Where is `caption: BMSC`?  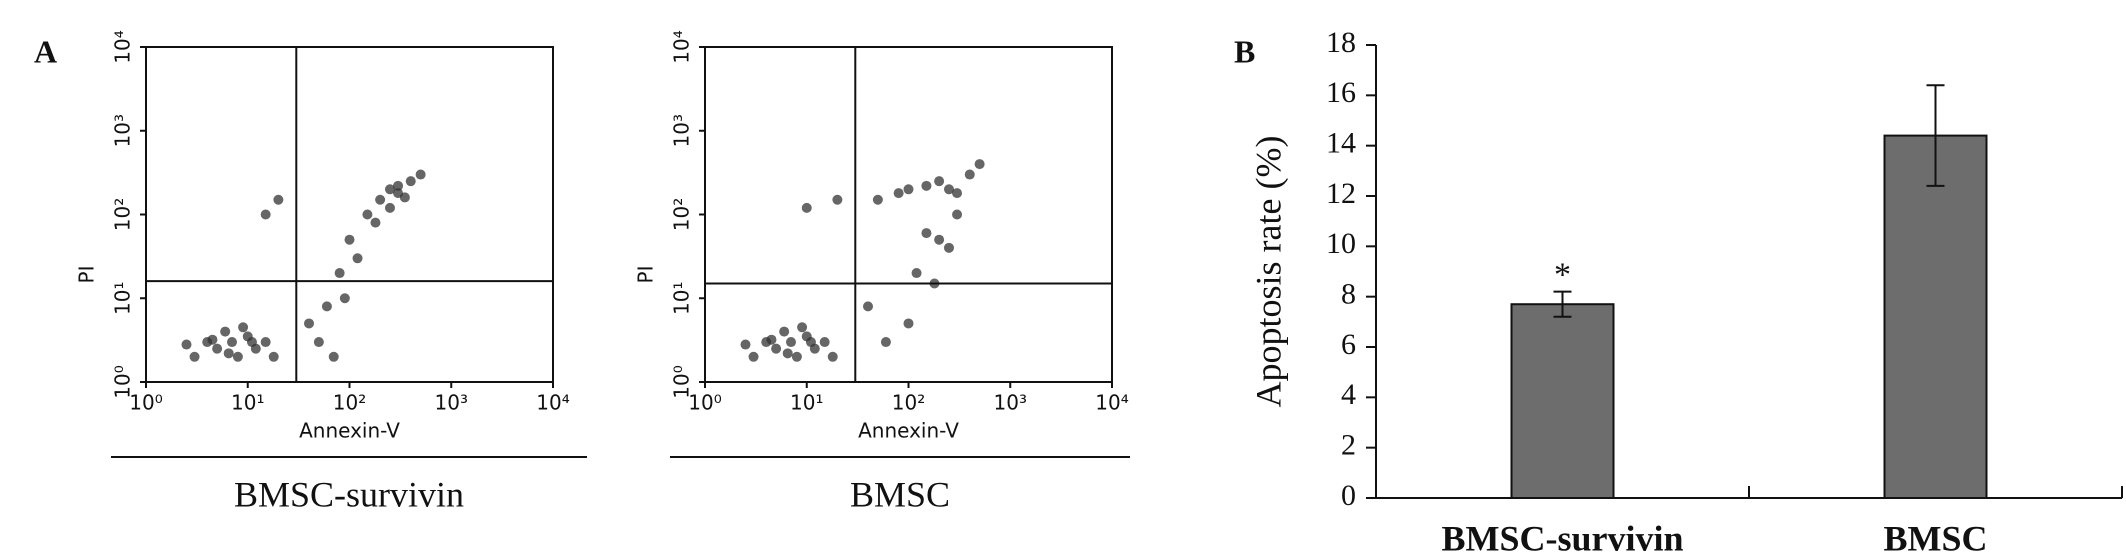 caption: BMSC is located at coordinates (900, 494).